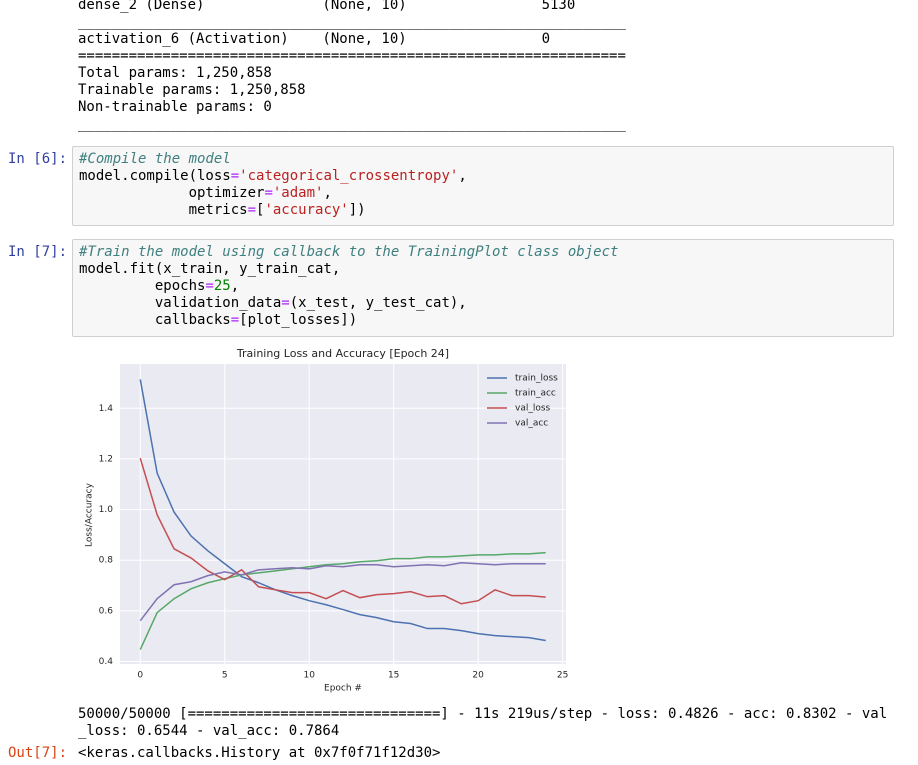 This screenshot has width=918, height=765. Describe the element at coordinates (175, 73) in the screenshot. I see `summary-line: Total params: 1,250,858` at that location.